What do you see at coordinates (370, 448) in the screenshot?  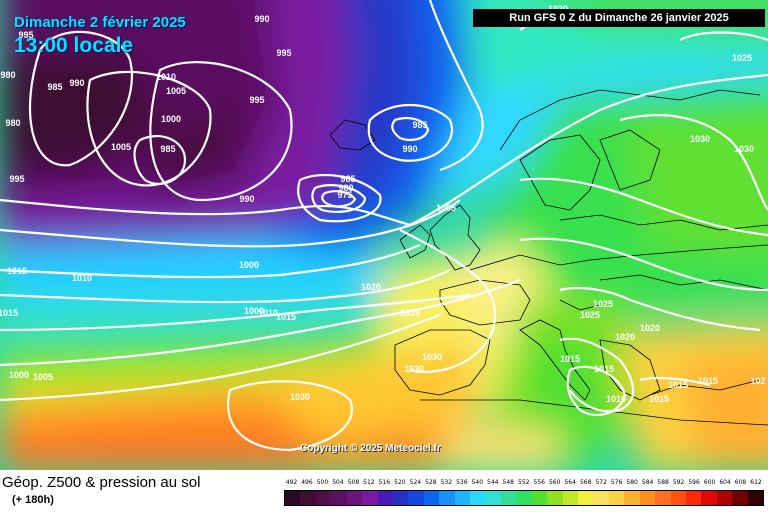 I see `copyright-notice: Copyright © 2025 Meteociel.fr` at bounding box center [370, 448].